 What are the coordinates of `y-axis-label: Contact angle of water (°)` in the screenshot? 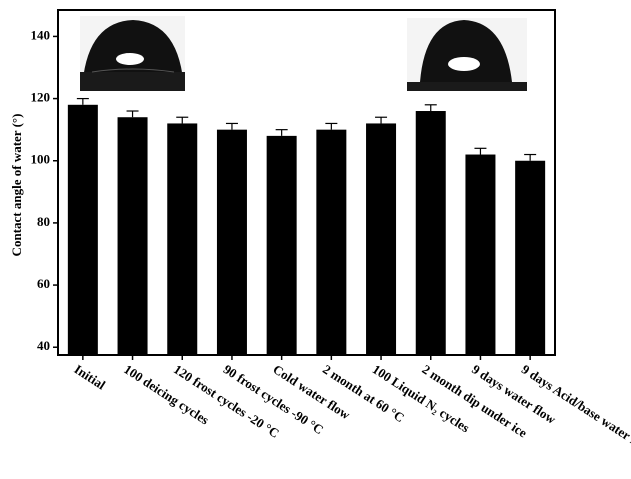 It's located at (16, 185).